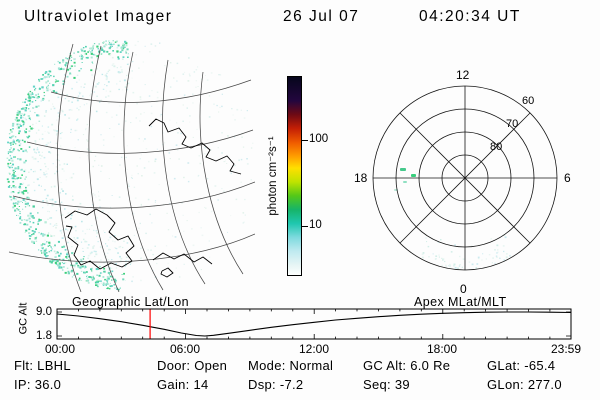  I want to click on polar-speckles, so click(452, 219).